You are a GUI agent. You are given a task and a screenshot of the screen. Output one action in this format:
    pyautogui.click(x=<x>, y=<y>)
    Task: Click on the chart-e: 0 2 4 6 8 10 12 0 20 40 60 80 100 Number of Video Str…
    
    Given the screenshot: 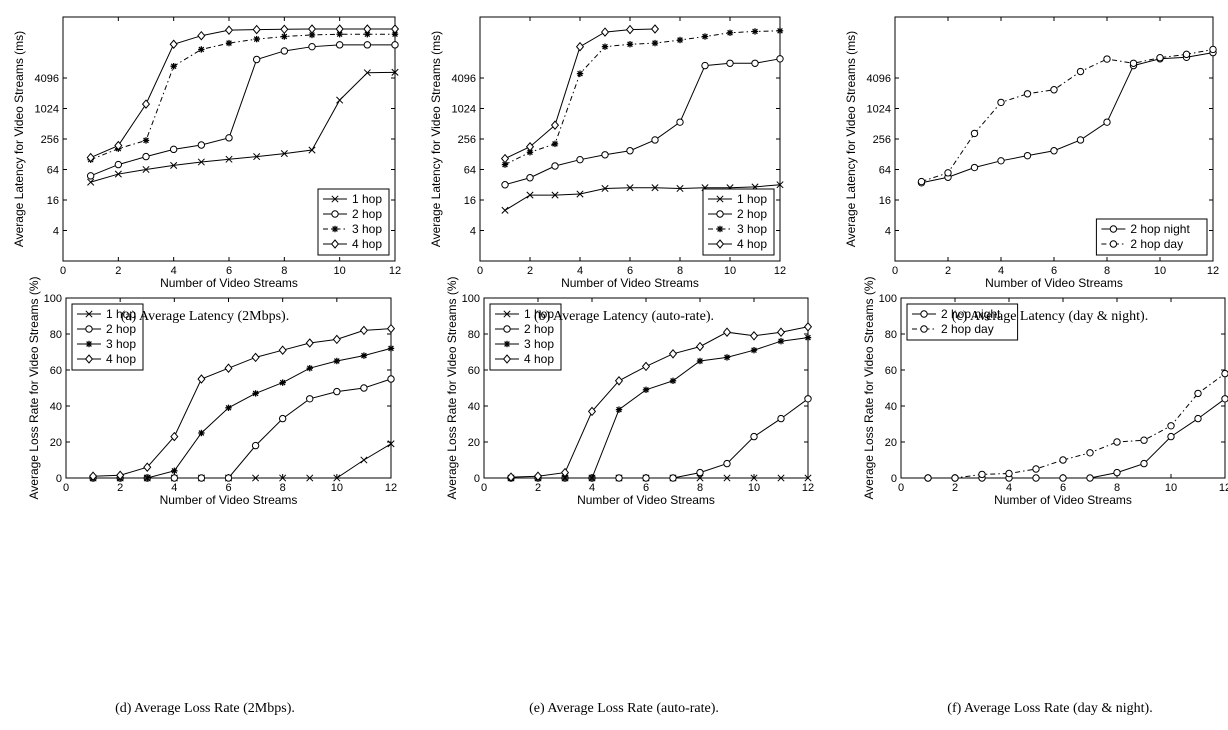 What is the action you would take?
    pyautogui.click(x=629, y=392)
    